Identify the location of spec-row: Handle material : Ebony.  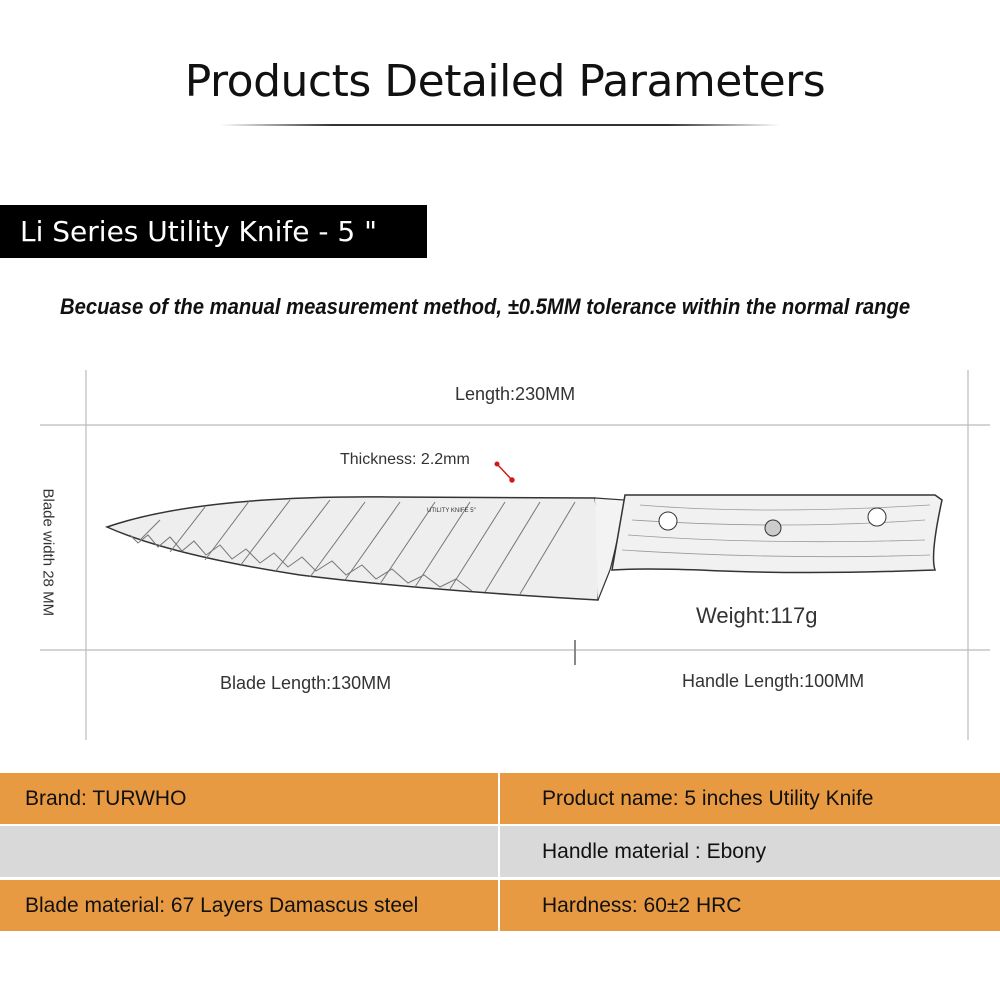
(500, 851).